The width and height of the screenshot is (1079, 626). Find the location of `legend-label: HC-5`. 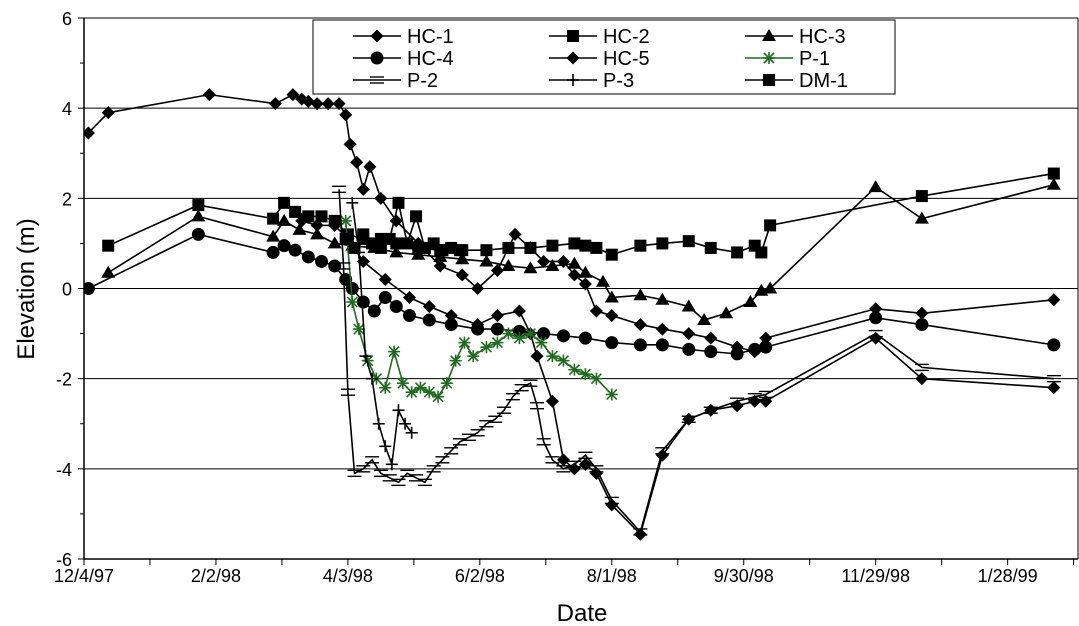

legend-label: HC-5 is located at coordinates (626, 59).